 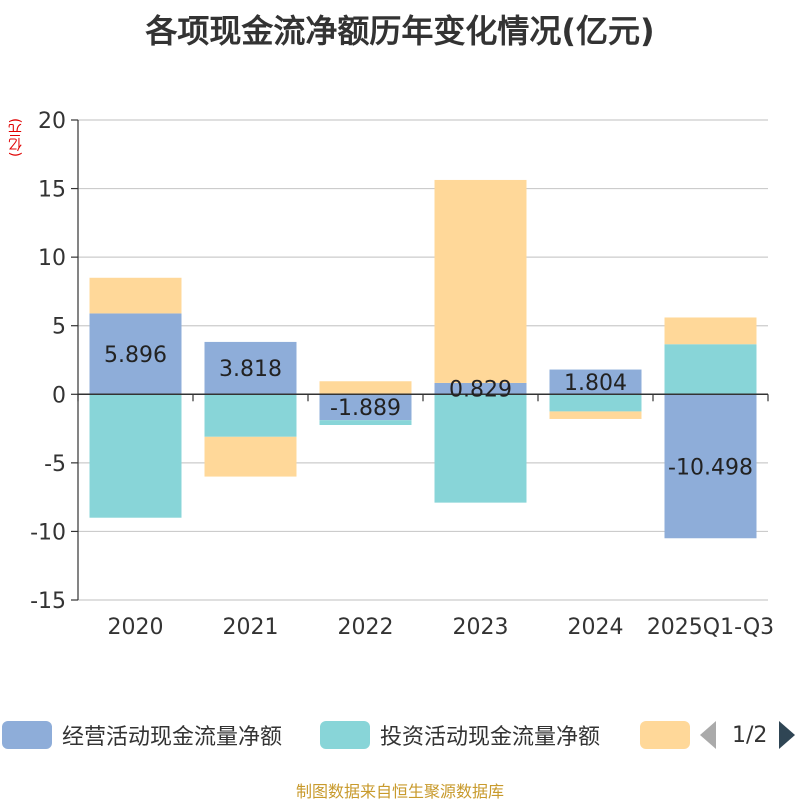 I want to click on legend-prev-page-icon, so click(x=708, y=735).